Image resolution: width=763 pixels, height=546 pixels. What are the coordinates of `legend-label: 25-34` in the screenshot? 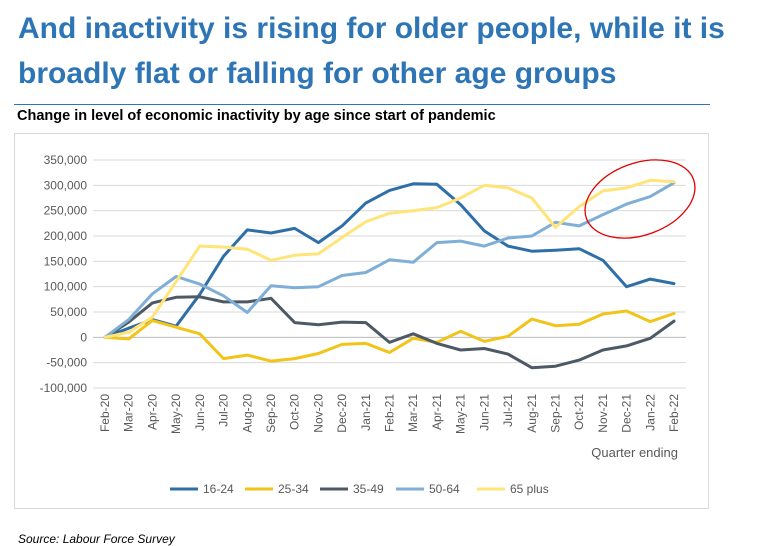 It's located at (293, 489).